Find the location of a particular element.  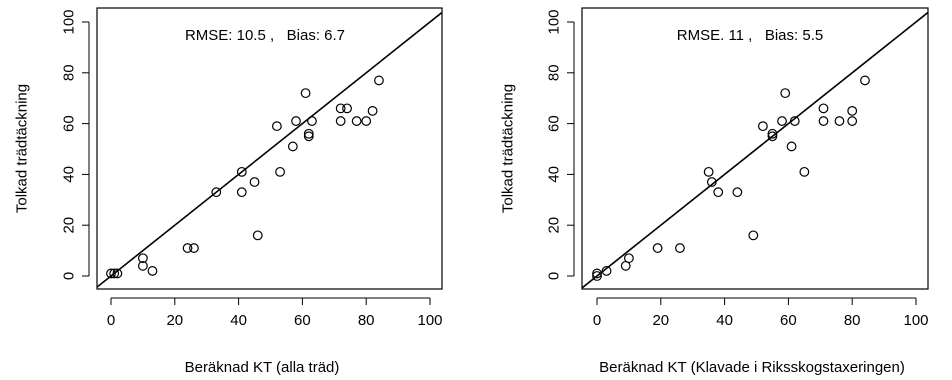

x-axis-label: Beräknad KT (alla träd) is located at coordinates (262, 367).